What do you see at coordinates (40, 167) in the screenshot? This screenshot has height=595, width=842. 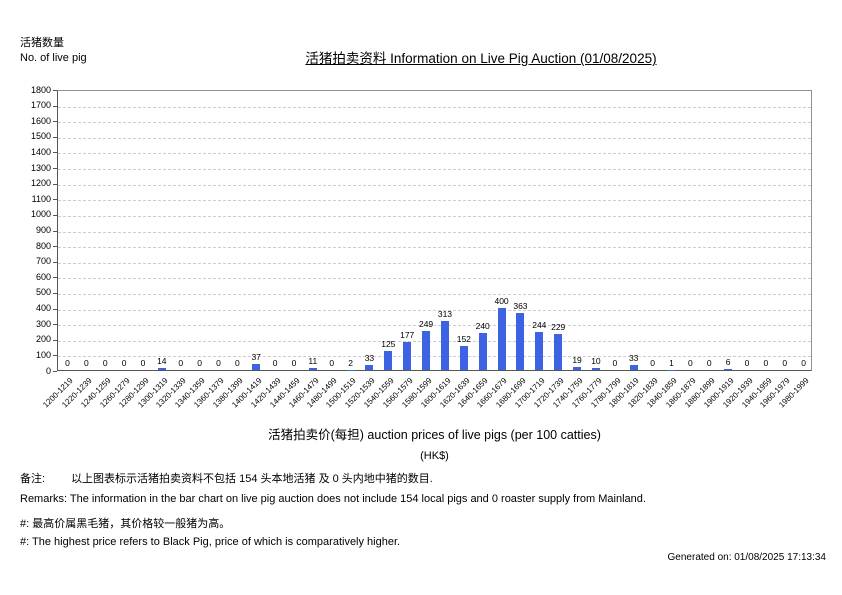 I see `y-tick-label: 1300` at bounding box center [40, 167].